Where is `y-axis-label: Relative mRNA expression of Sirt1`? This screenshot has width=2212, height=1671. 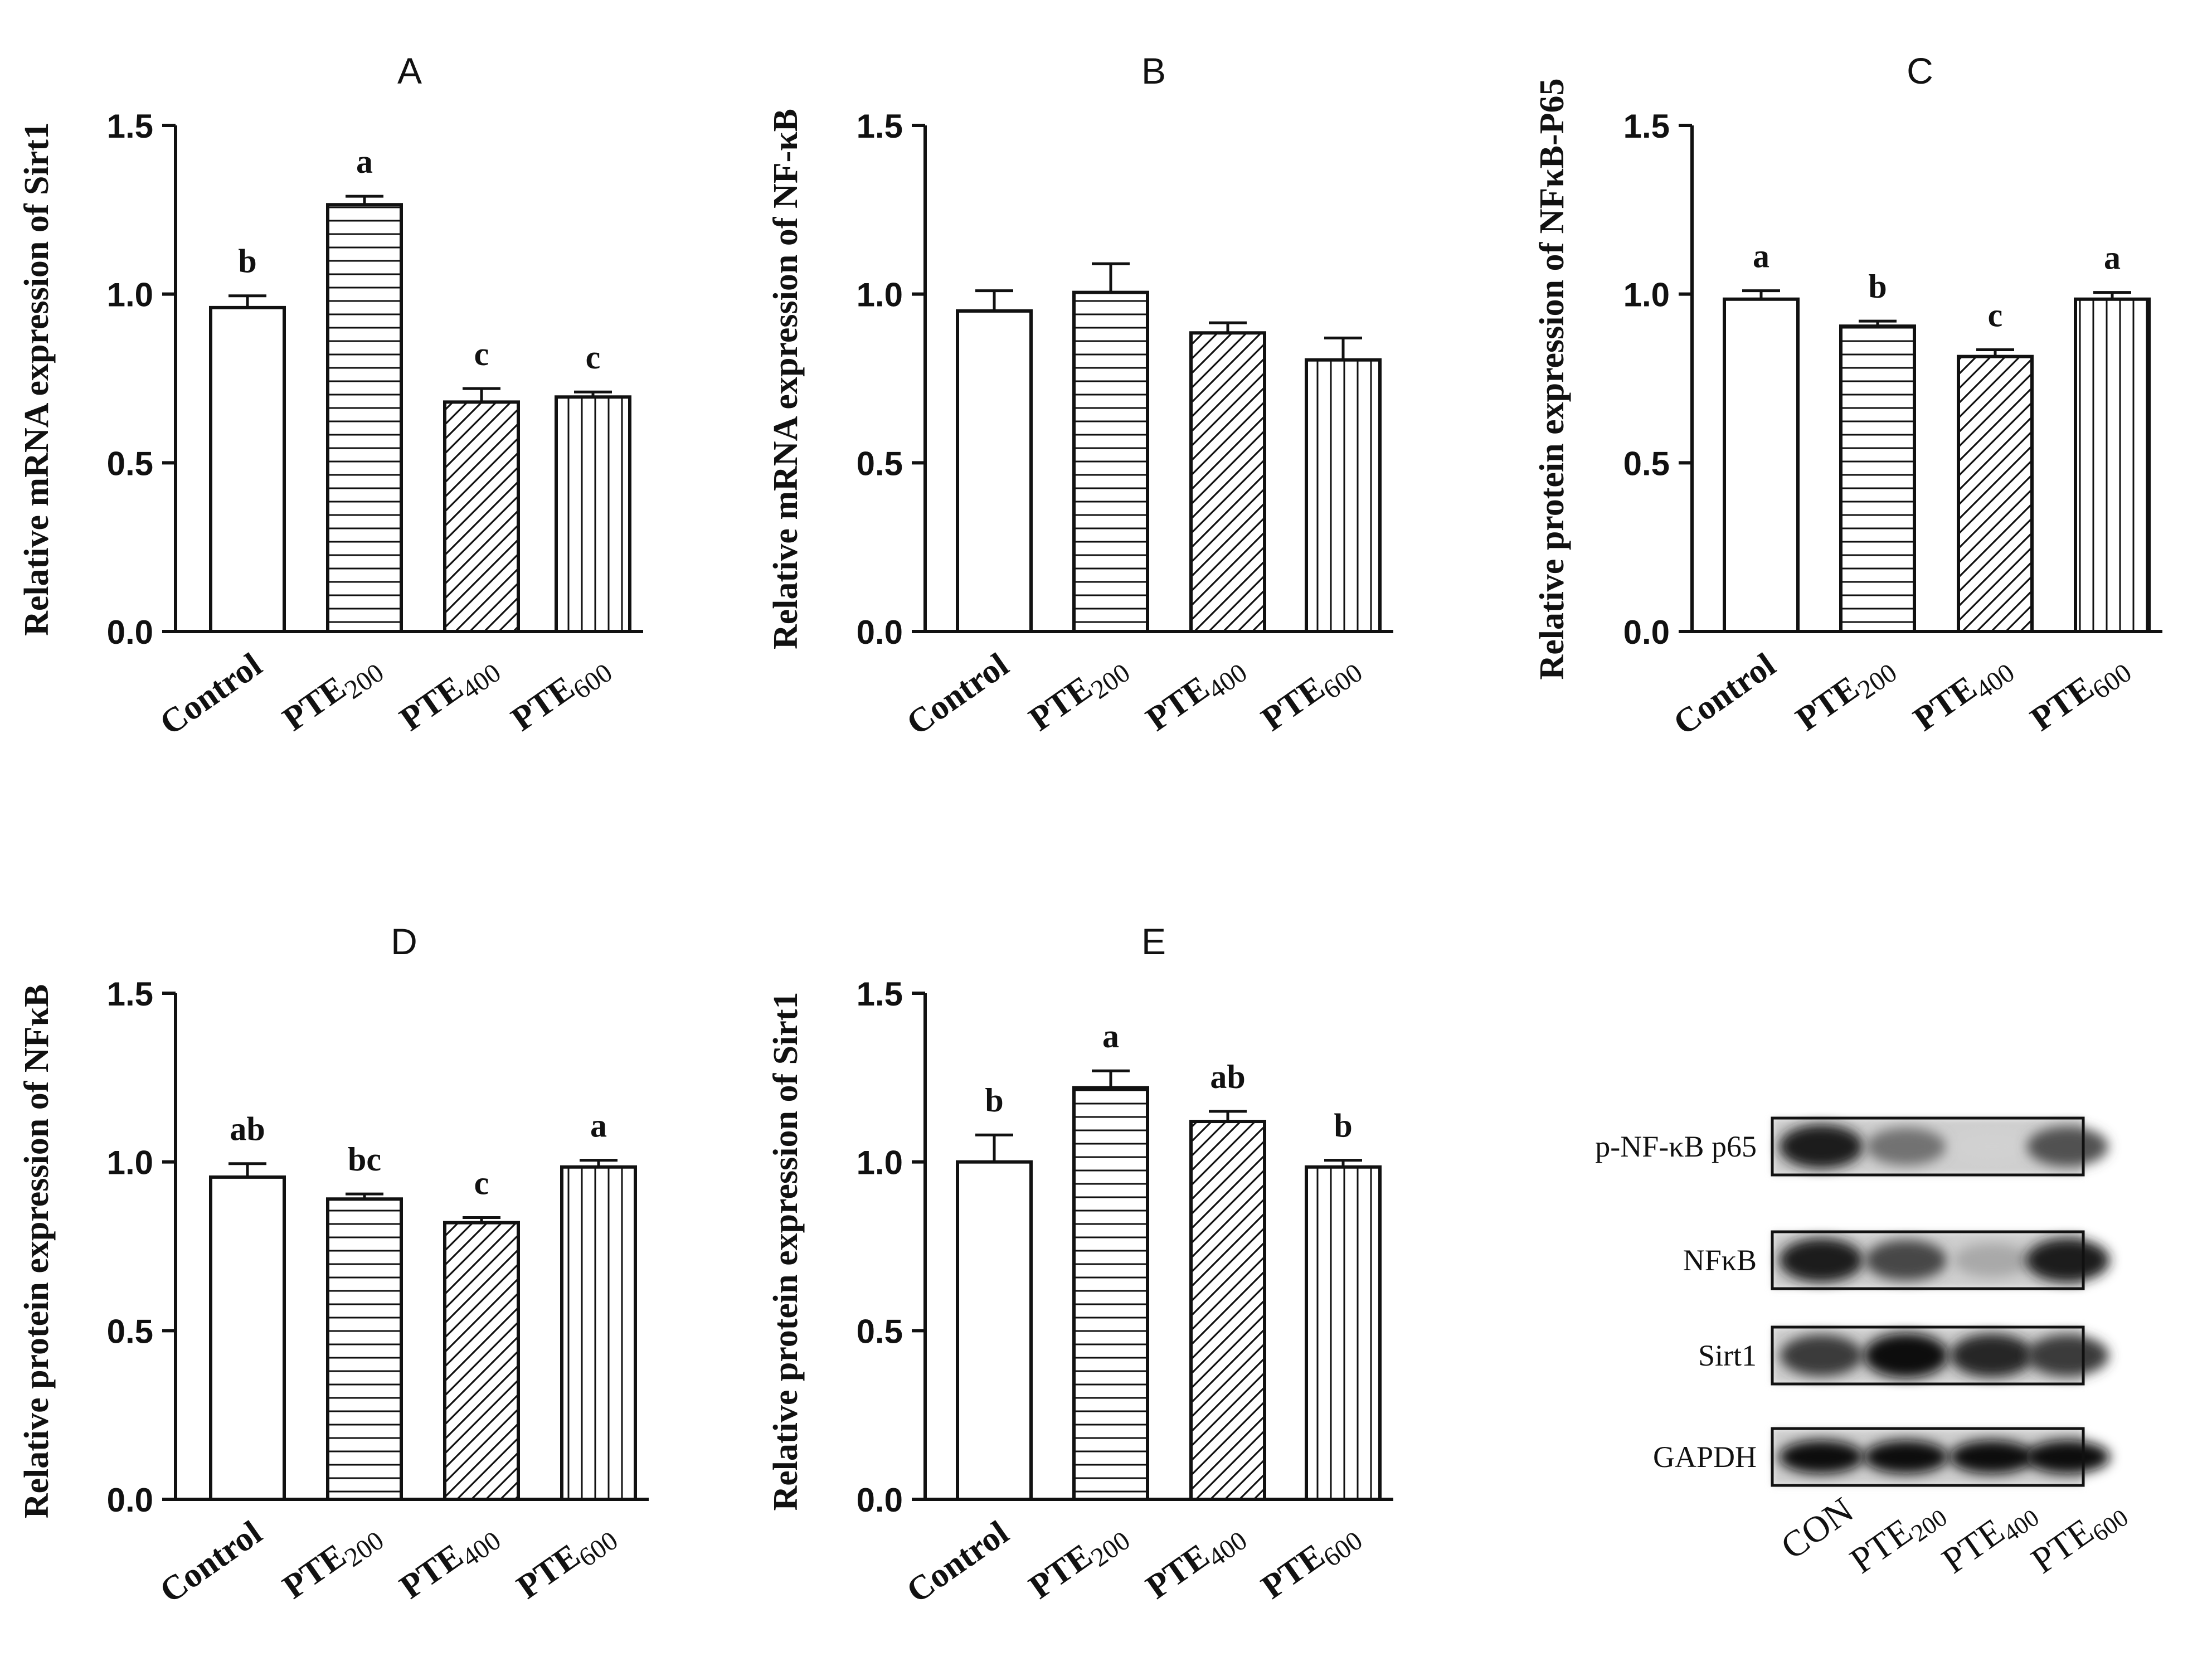
y-axis-label: Relative mRNA expression of Sirt1 is located at coordinates (37, 379).